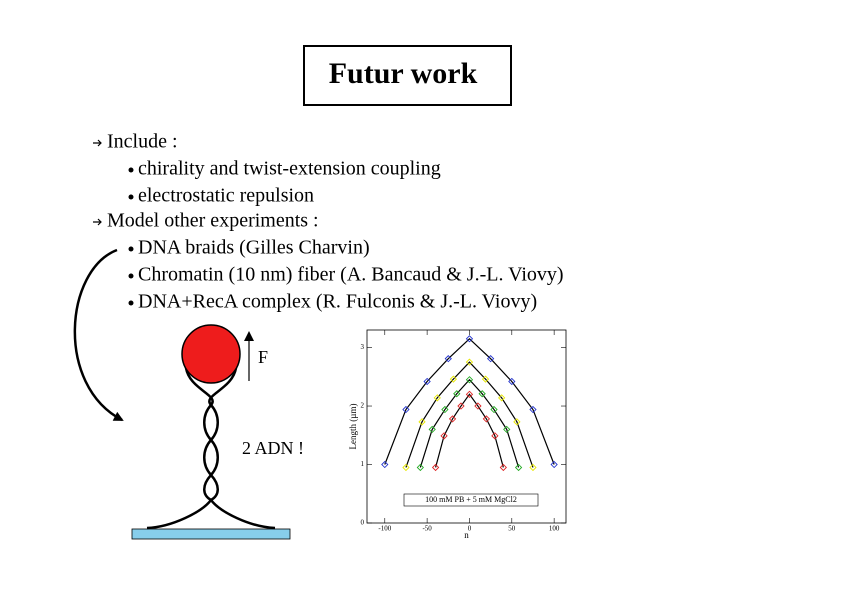 This screenshot has width=842, height=595. I want to click on annotation-box, so click(471, 500).